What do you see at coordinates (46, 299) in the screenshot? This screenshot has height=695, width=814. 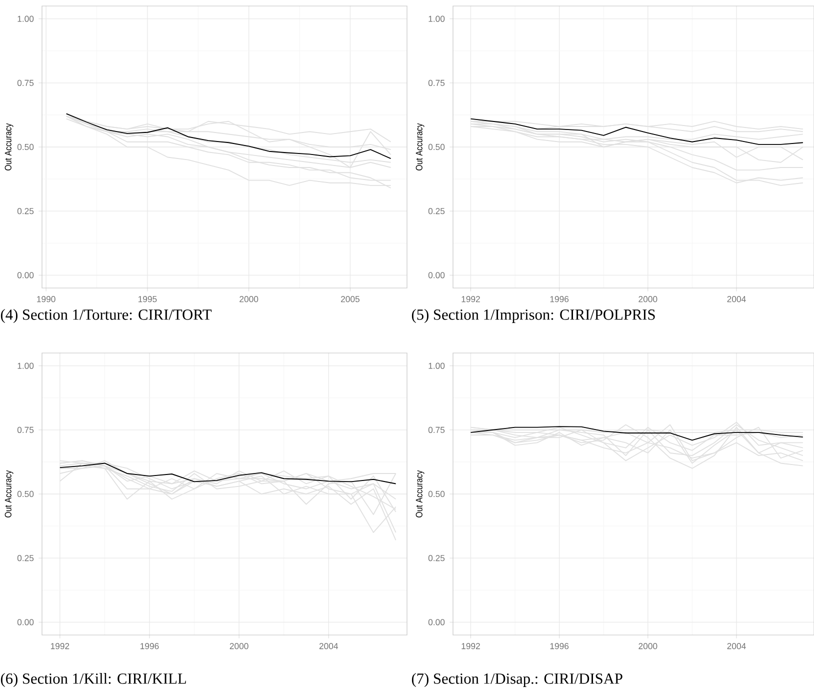 I see `x-tick-label: 1990` at bounding box center [46, 299].